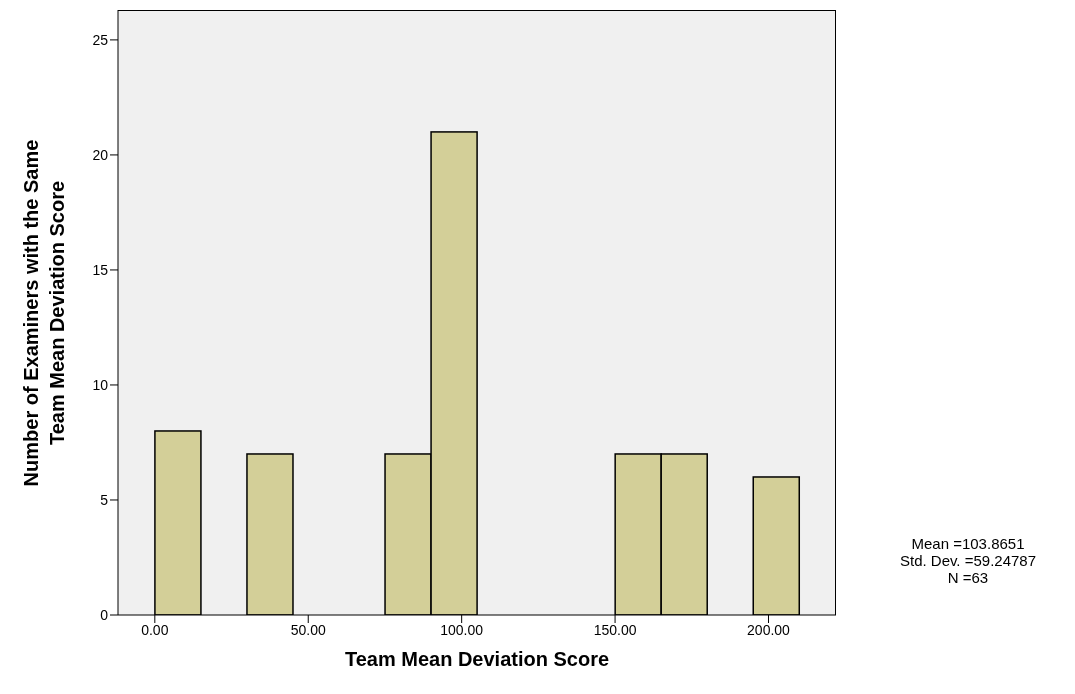 This screenshot has height=694, width=1075. What do you see at coordinates (968, 543) in the screenshot?
I see `text: Mean =103.8651` at bounding box center [968, 543].